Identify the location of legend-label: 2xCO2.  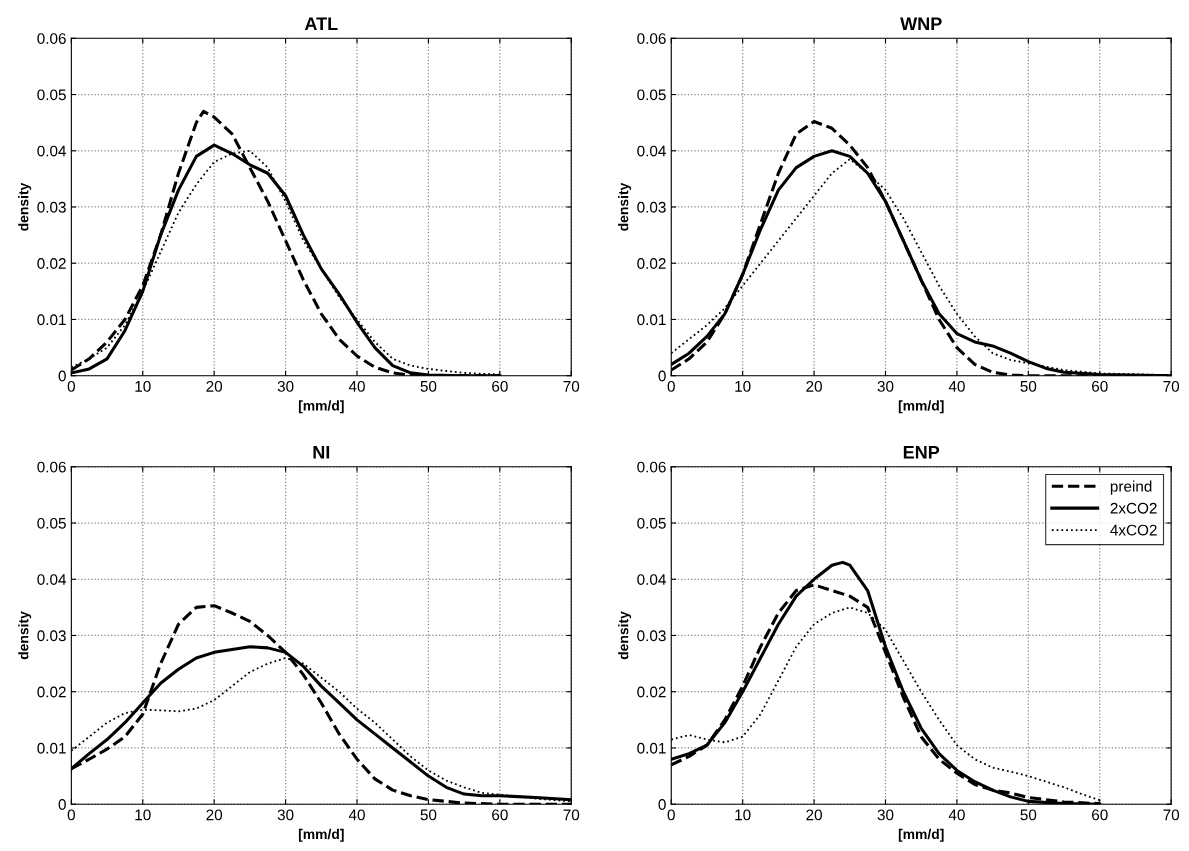
(1133, 508).